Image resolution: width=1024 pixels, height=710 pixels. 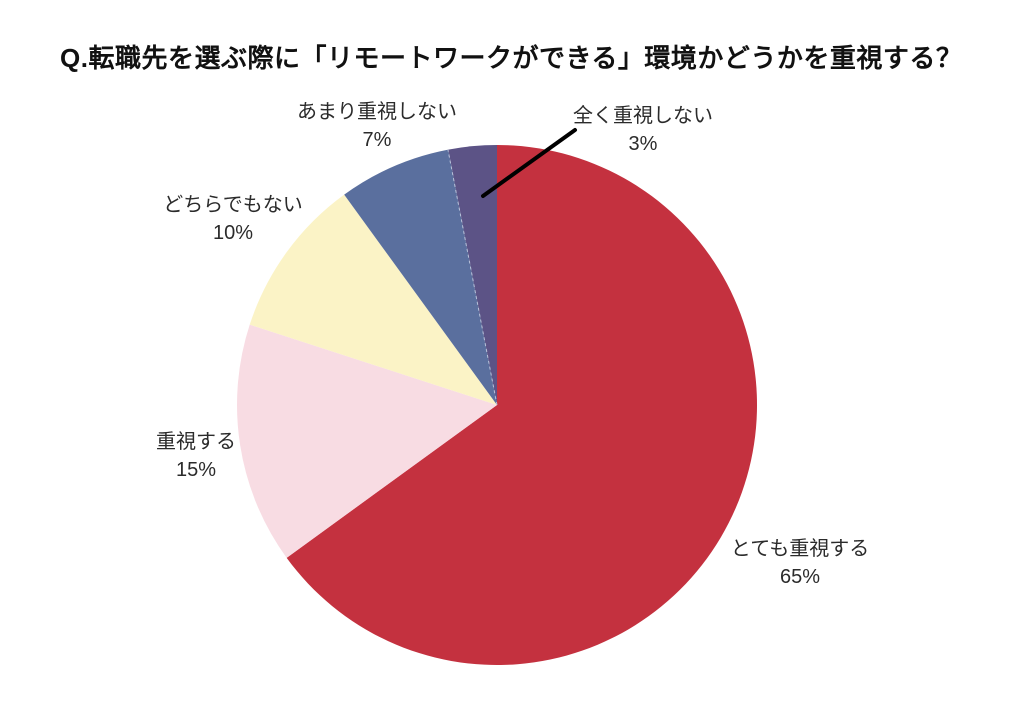 What do you see at coordinates (233, 219) in the screenshot?
I see `label-neither: どちらでもない 10%` at bounding box center [233, 219].